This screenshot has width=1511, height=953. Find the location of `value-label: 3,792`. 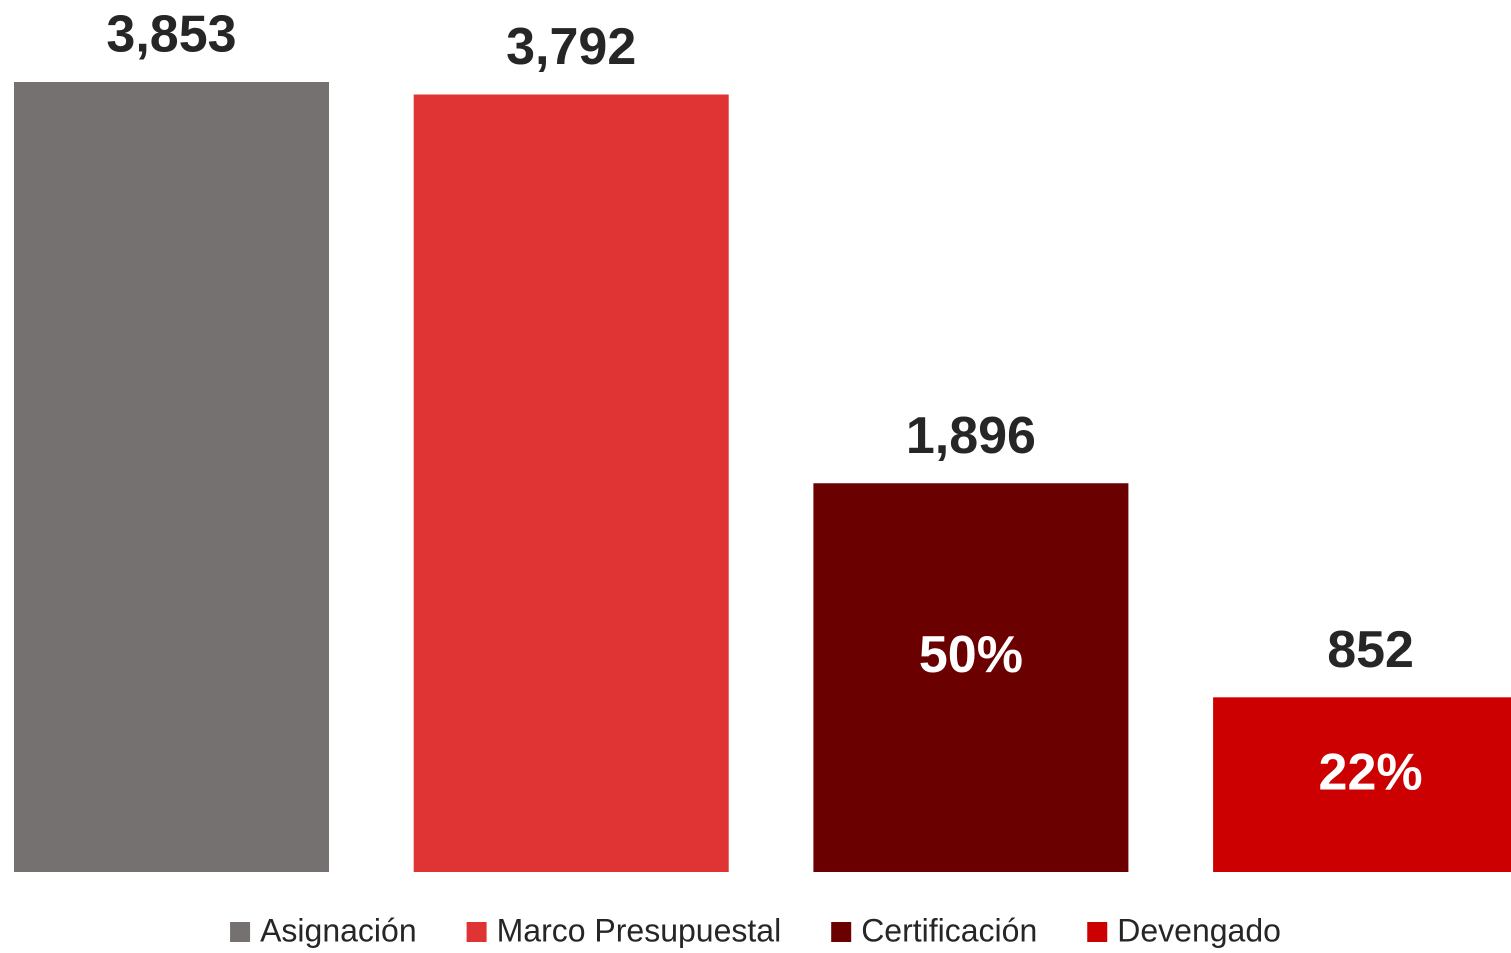

value-label: 3,792 is located at coordinates (571, 47).